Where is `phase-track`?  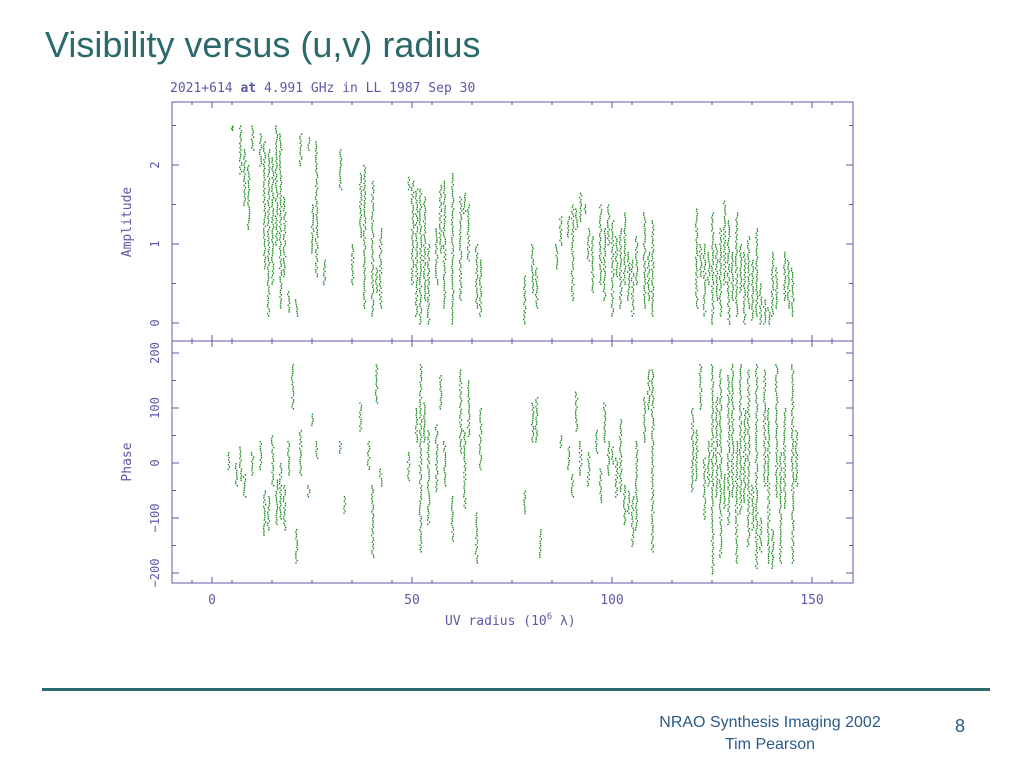 phase-track is located at coordinates (345, 505).